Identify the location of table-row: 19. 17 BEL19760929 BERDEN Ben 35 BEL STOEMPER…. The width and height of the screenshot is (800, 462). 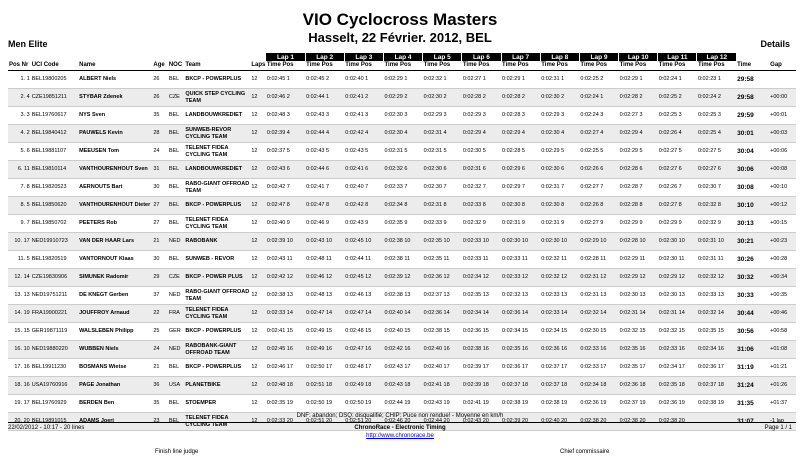
(402, 403).